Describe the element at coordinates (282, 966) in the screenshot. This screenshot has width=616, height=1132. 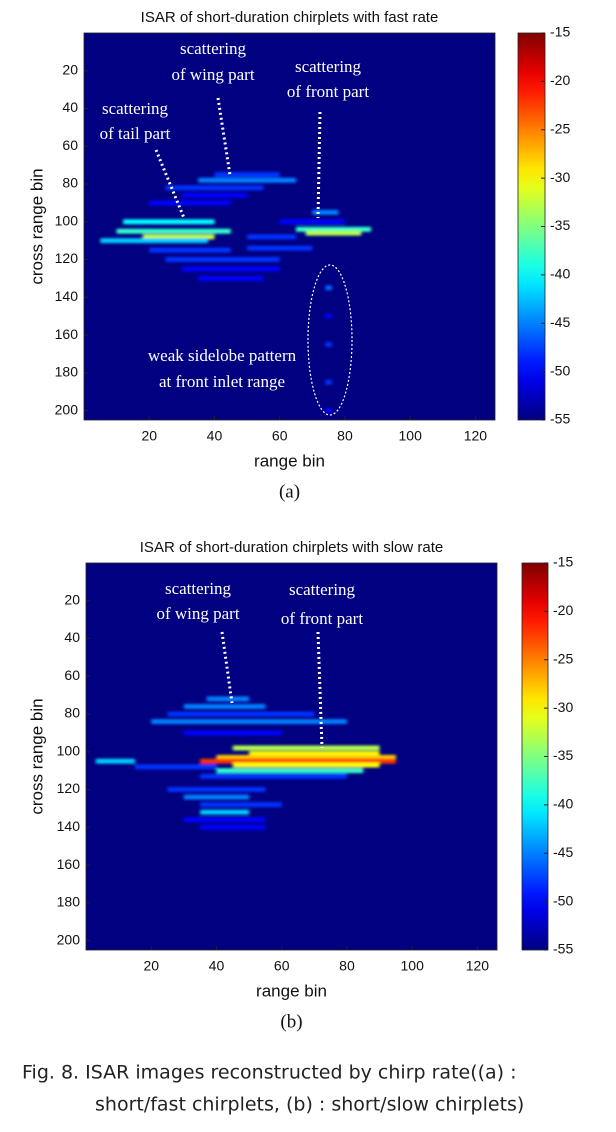
I see `x-tick-label: 60` at that location.